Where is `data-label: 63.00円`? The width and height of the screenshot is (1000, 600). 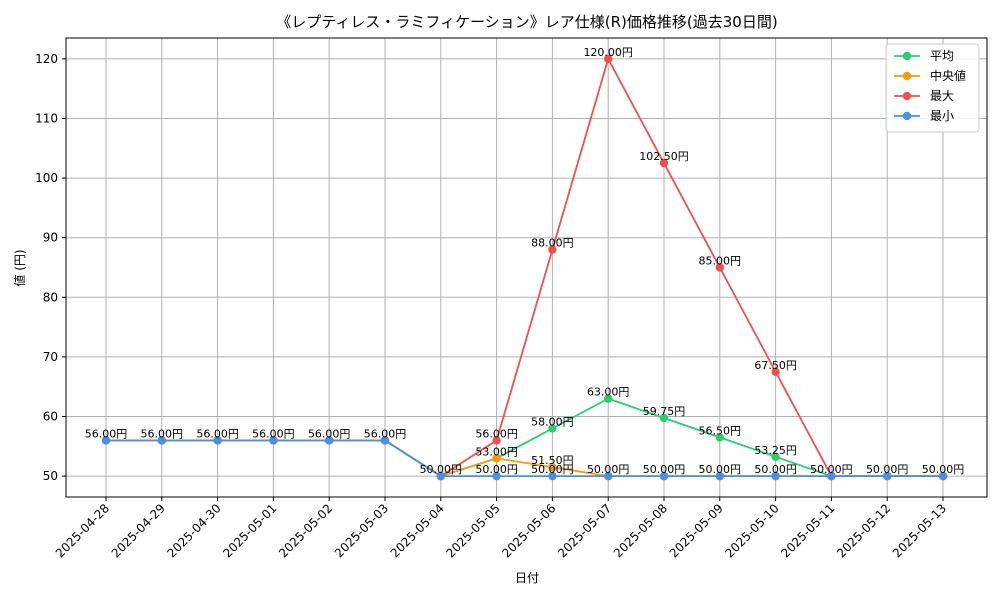 data-label: 63.00円 is located at coordinates (608, 392).